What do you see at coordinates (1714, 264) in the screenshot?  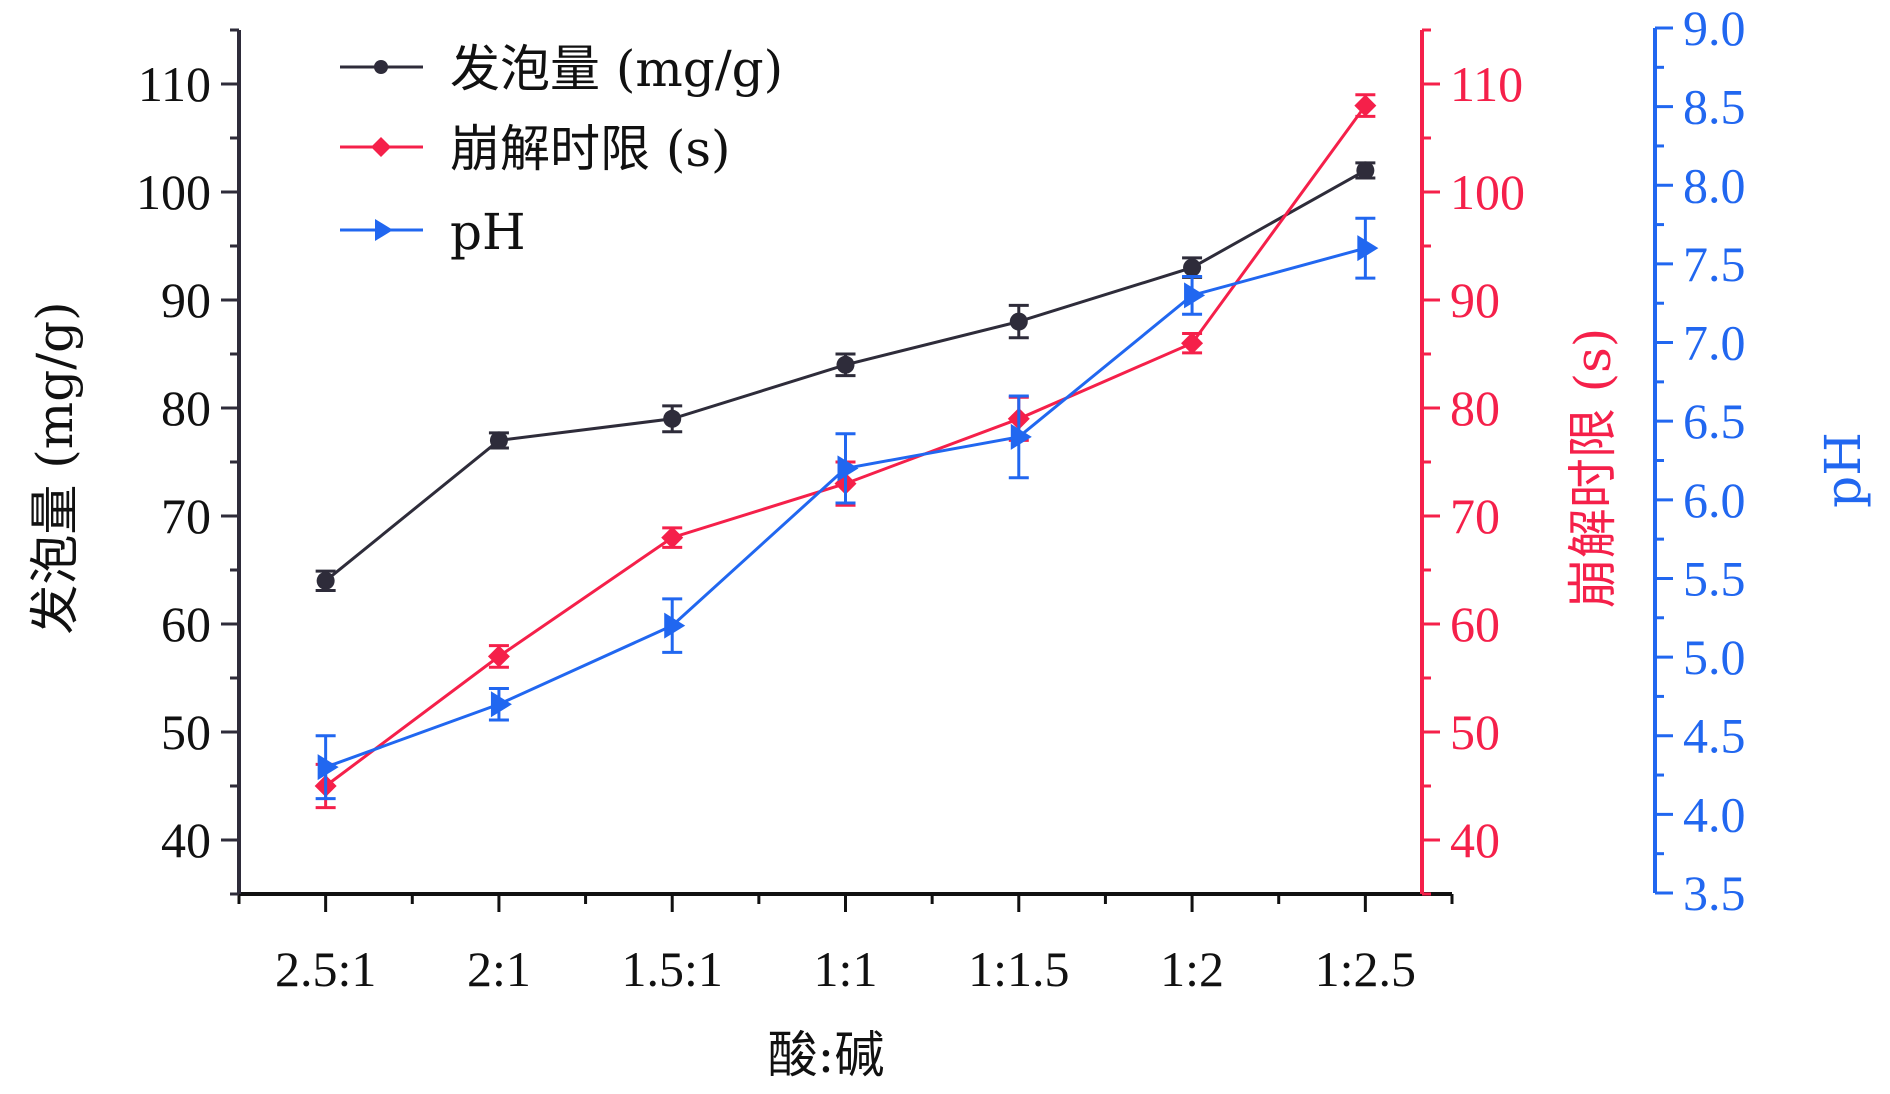 I see `y-right2-tick-label: 7.5` at bounding box center [1714, 264].